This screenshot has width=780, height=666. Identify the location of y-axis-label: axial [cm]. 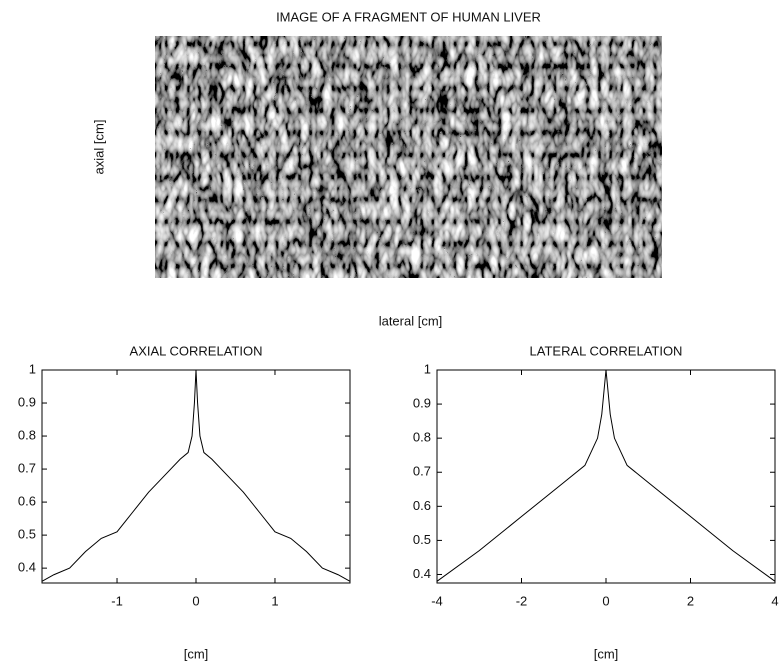
(98, 147).